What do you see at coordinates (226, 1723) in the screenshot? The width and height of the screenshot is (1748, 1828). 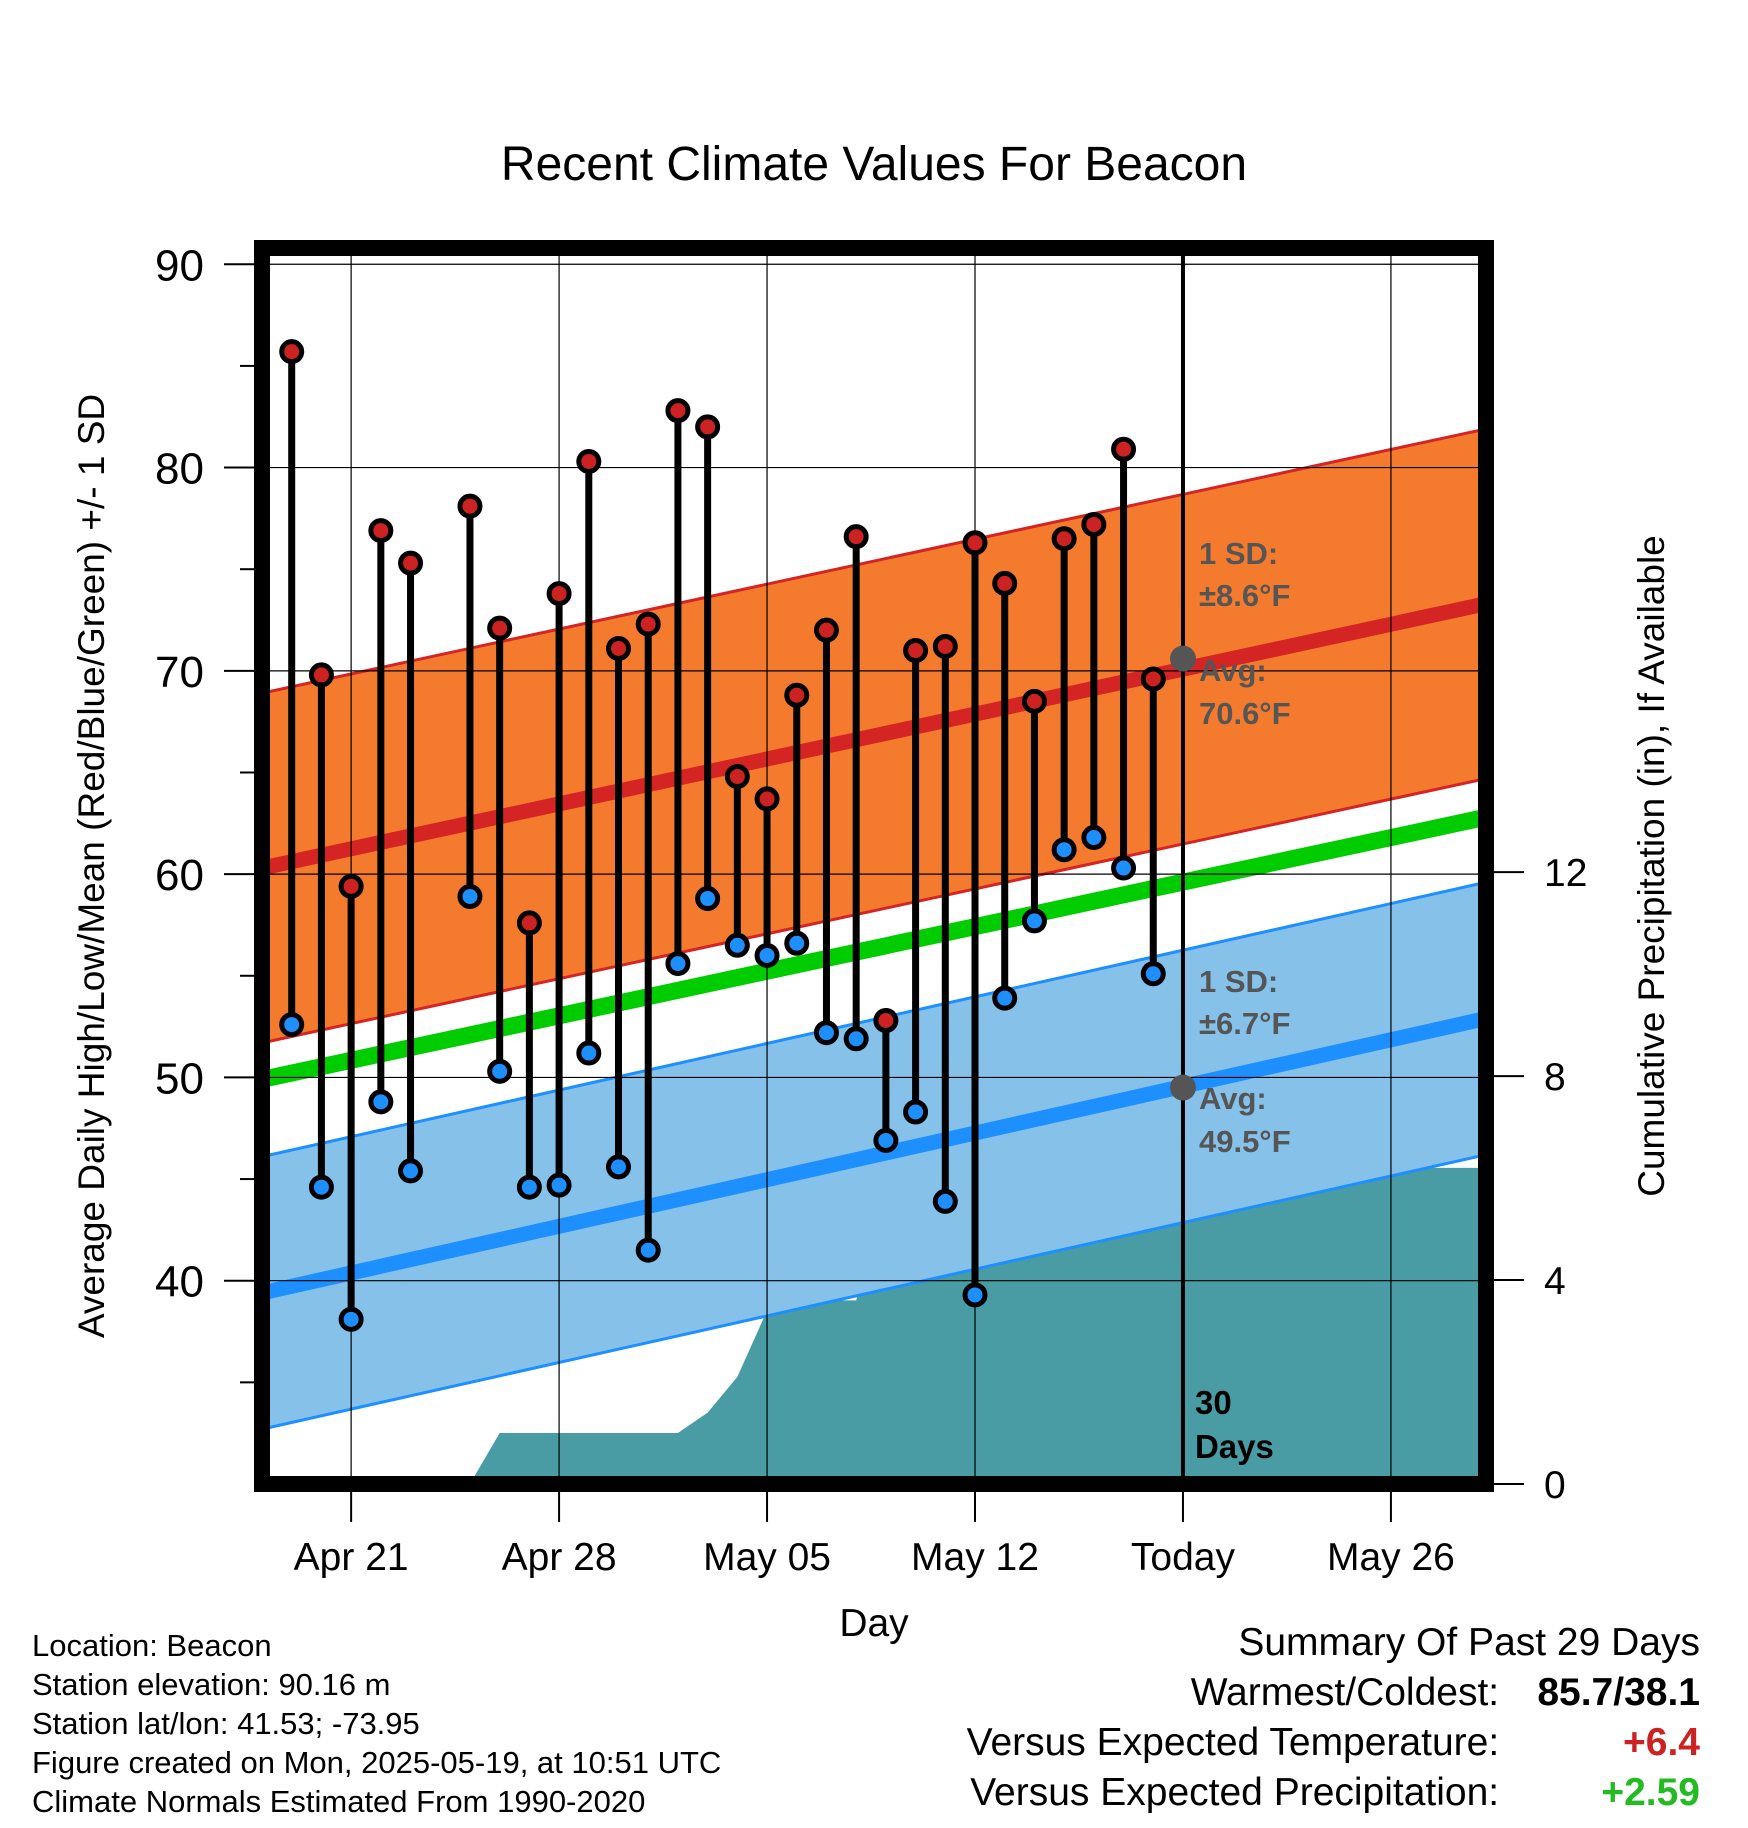 I see `latlon-text: Station lat/lon: 41.53; -73.95` at bounding box center [226, 1723].